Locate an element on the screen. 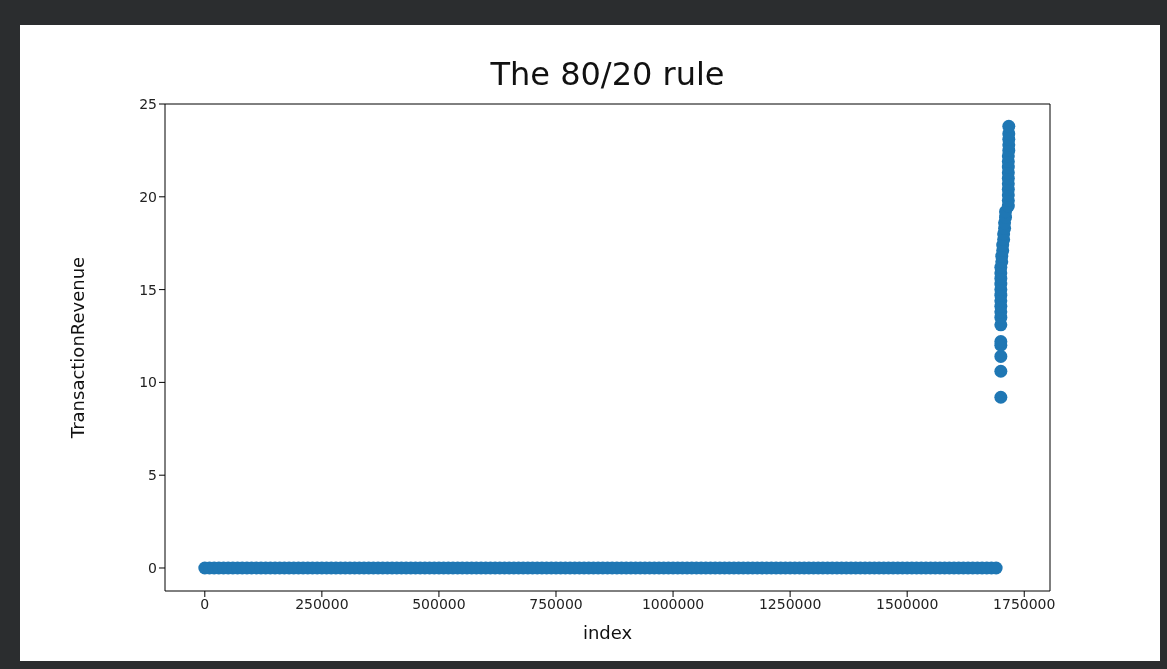 This screenshot has width=1167, height=669. x-tick-label: 1500000 is located at coordinates (907, 603).